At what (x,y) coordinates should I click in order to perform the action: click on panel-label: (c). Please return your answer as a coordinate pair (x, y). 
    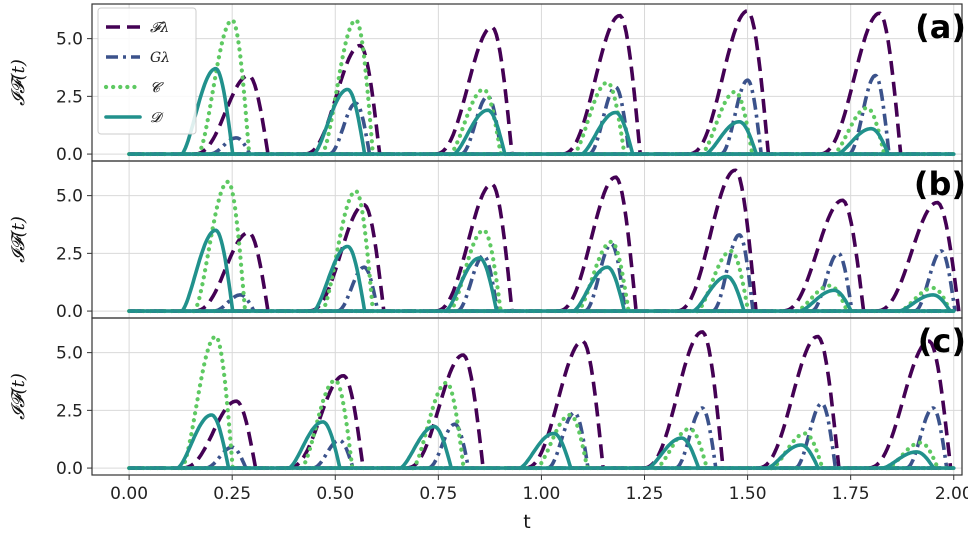
    Looking at the image, I should click on (942, 341).